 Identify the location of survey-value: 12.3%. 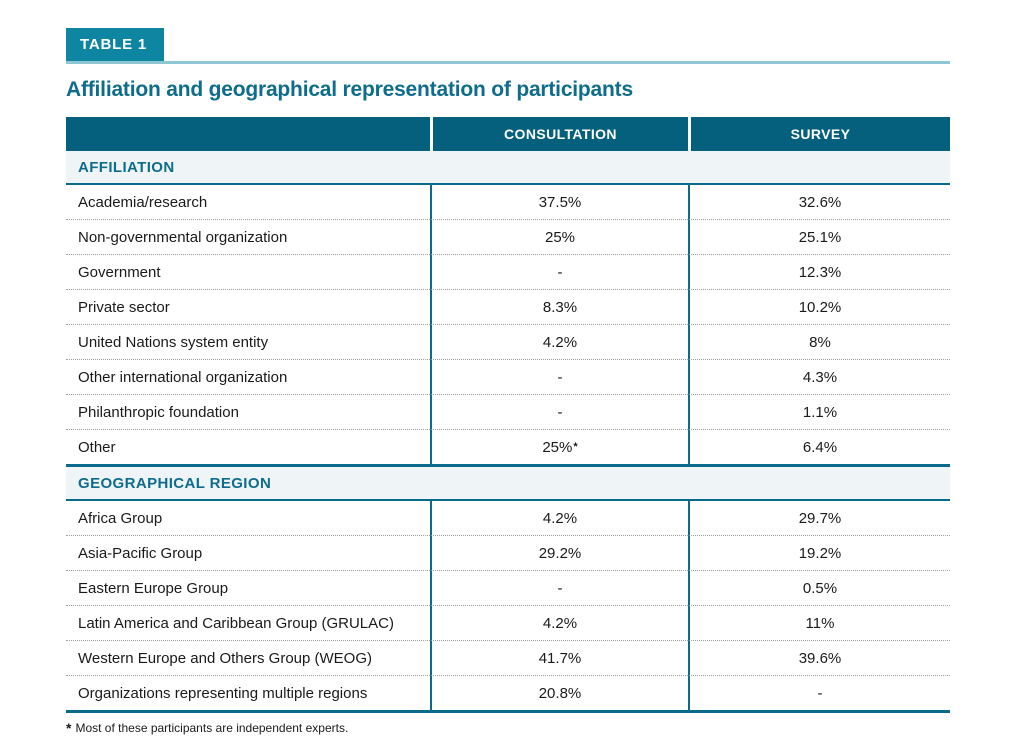
(819, 271).